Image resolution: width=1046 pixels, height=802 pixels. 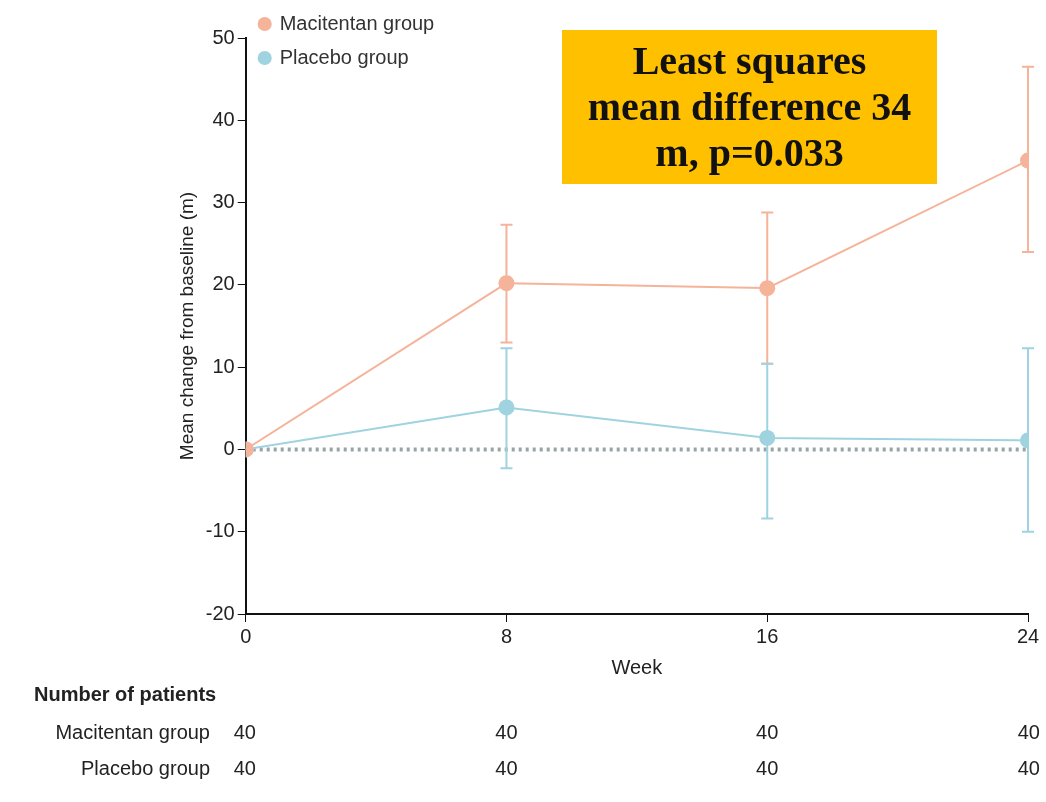 I want to click on y-tick-label: 30, so click(x=223, y=201).